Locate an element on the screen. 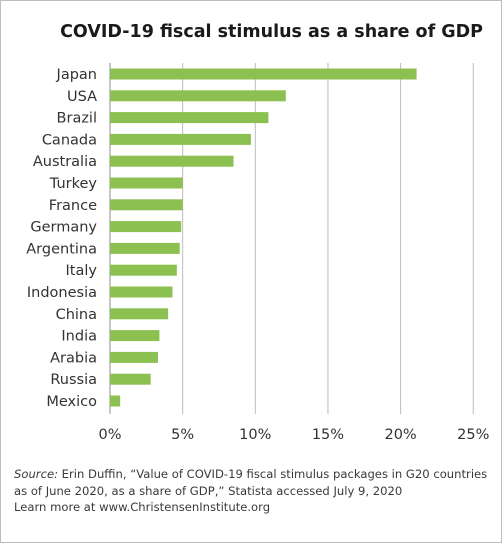 This screenshot has height=543, width=502. bar-russia is located at coordinates (130, 379).